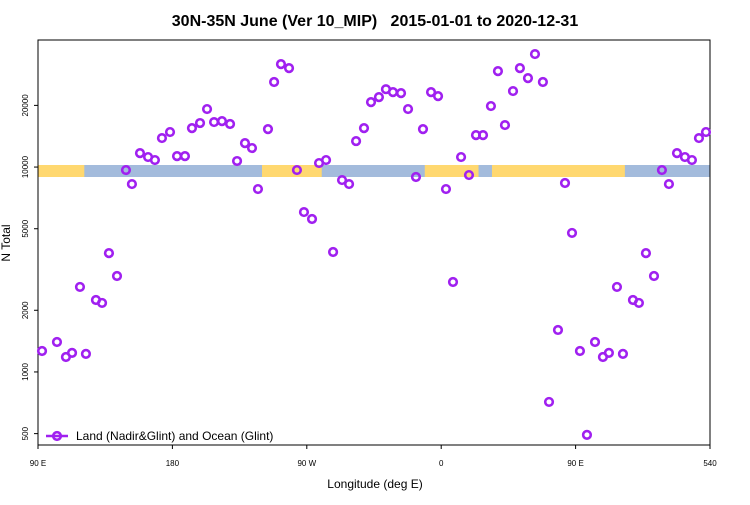 The height and width of the screenshot is (505, 750). I want to click on x-axis-title: Longitude (deg E), so click(374, 484).